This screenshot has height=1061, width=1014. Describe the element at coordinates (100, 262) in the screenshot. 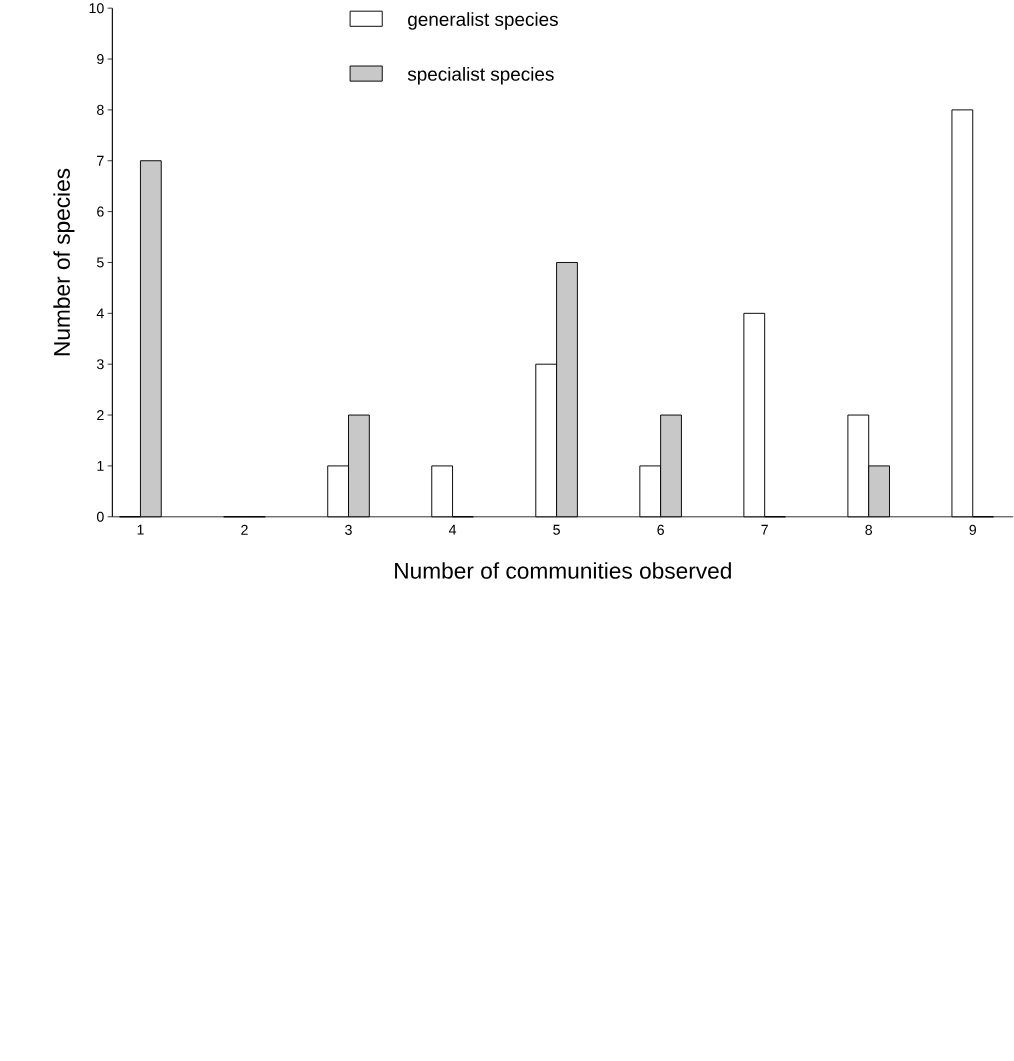

I see `y-tick-label: 5` at that location.